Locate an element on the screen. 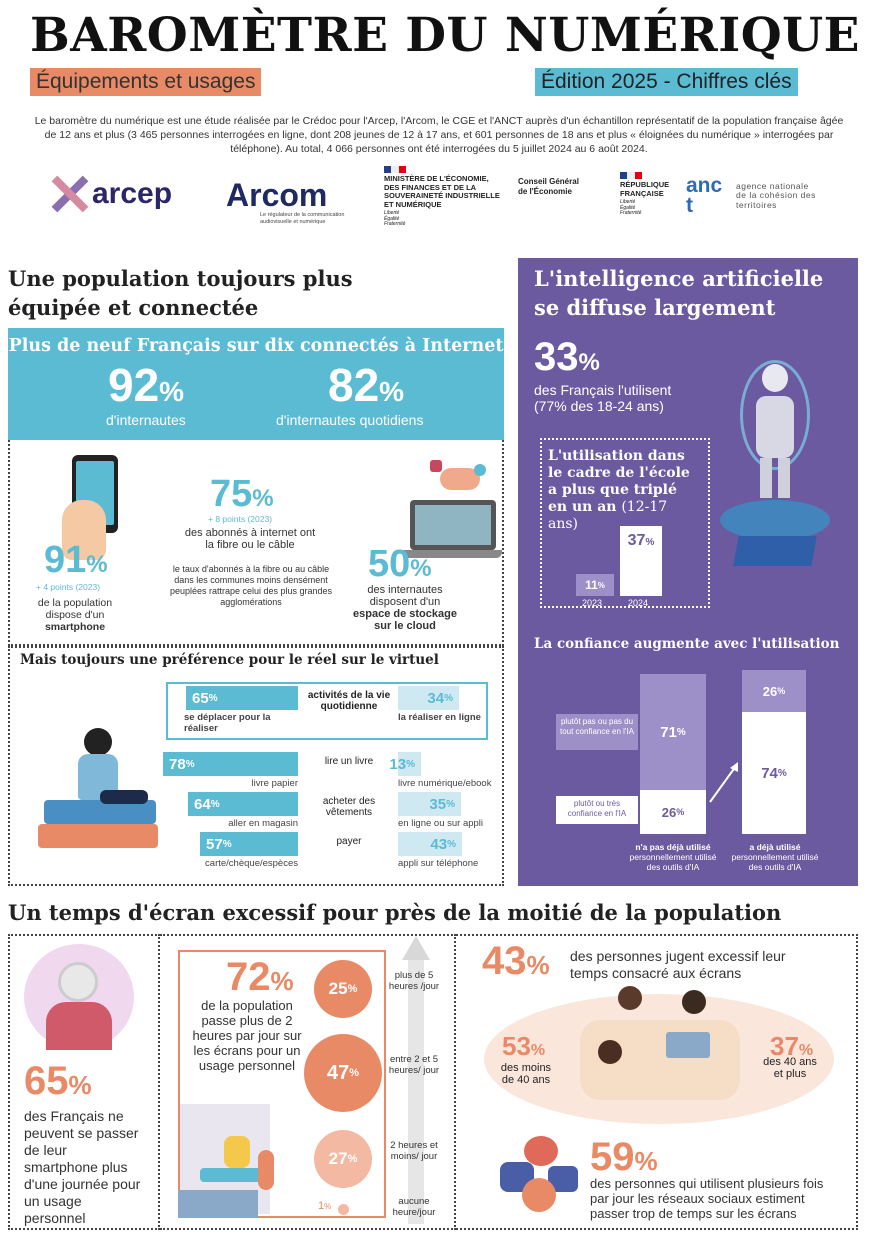 Image resolution: width=878 pixels, height=1236 pixels. confiance-g1-bottom: 26% is located at coordinates (673, 812).